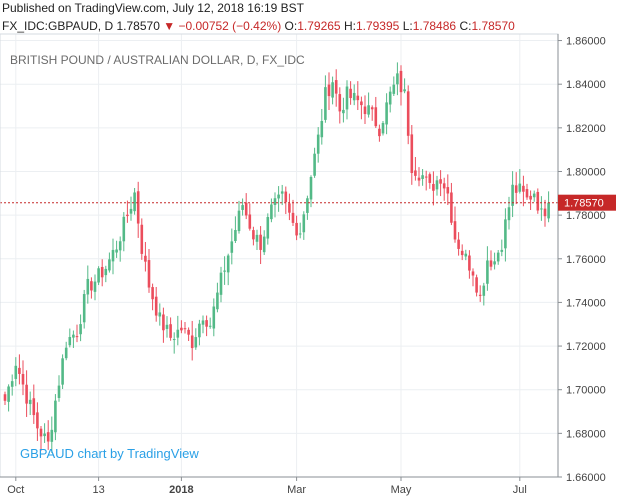 The width and height of the screenshot is (617, 496). Describe the element at coordinates (230, 26) in the screenshot. I see `price-change: −0.00752 (−0.42%)` at that location.